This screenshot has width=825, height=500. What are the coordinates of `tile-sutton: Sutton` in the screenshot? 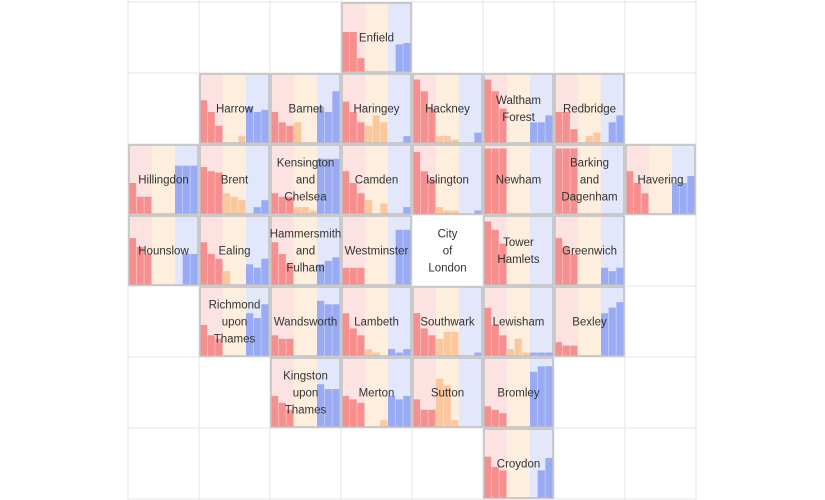 It's located at (447, 392).